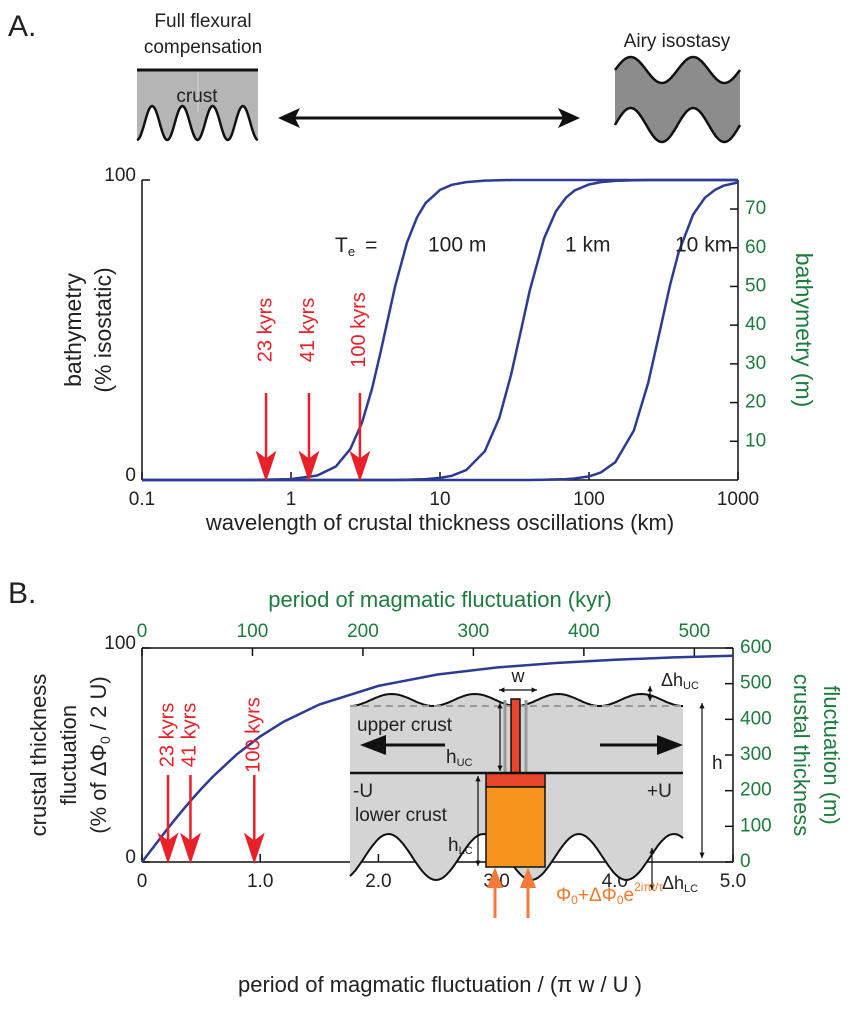 The height and width of the screenshot is (1012, 862). What do you see at coordinates (756, 790) in the screenshot?
I see `y2-tick-label: 200` at bounding box center [756, 790].